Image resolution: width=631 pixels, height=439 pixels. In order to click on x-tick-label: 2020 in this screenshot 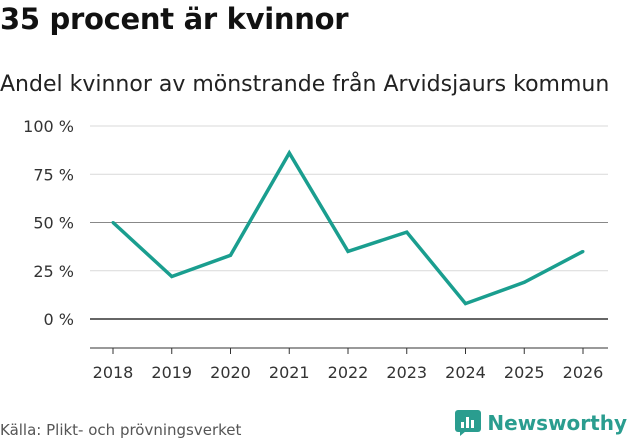, I will do `click(230, 372)`.